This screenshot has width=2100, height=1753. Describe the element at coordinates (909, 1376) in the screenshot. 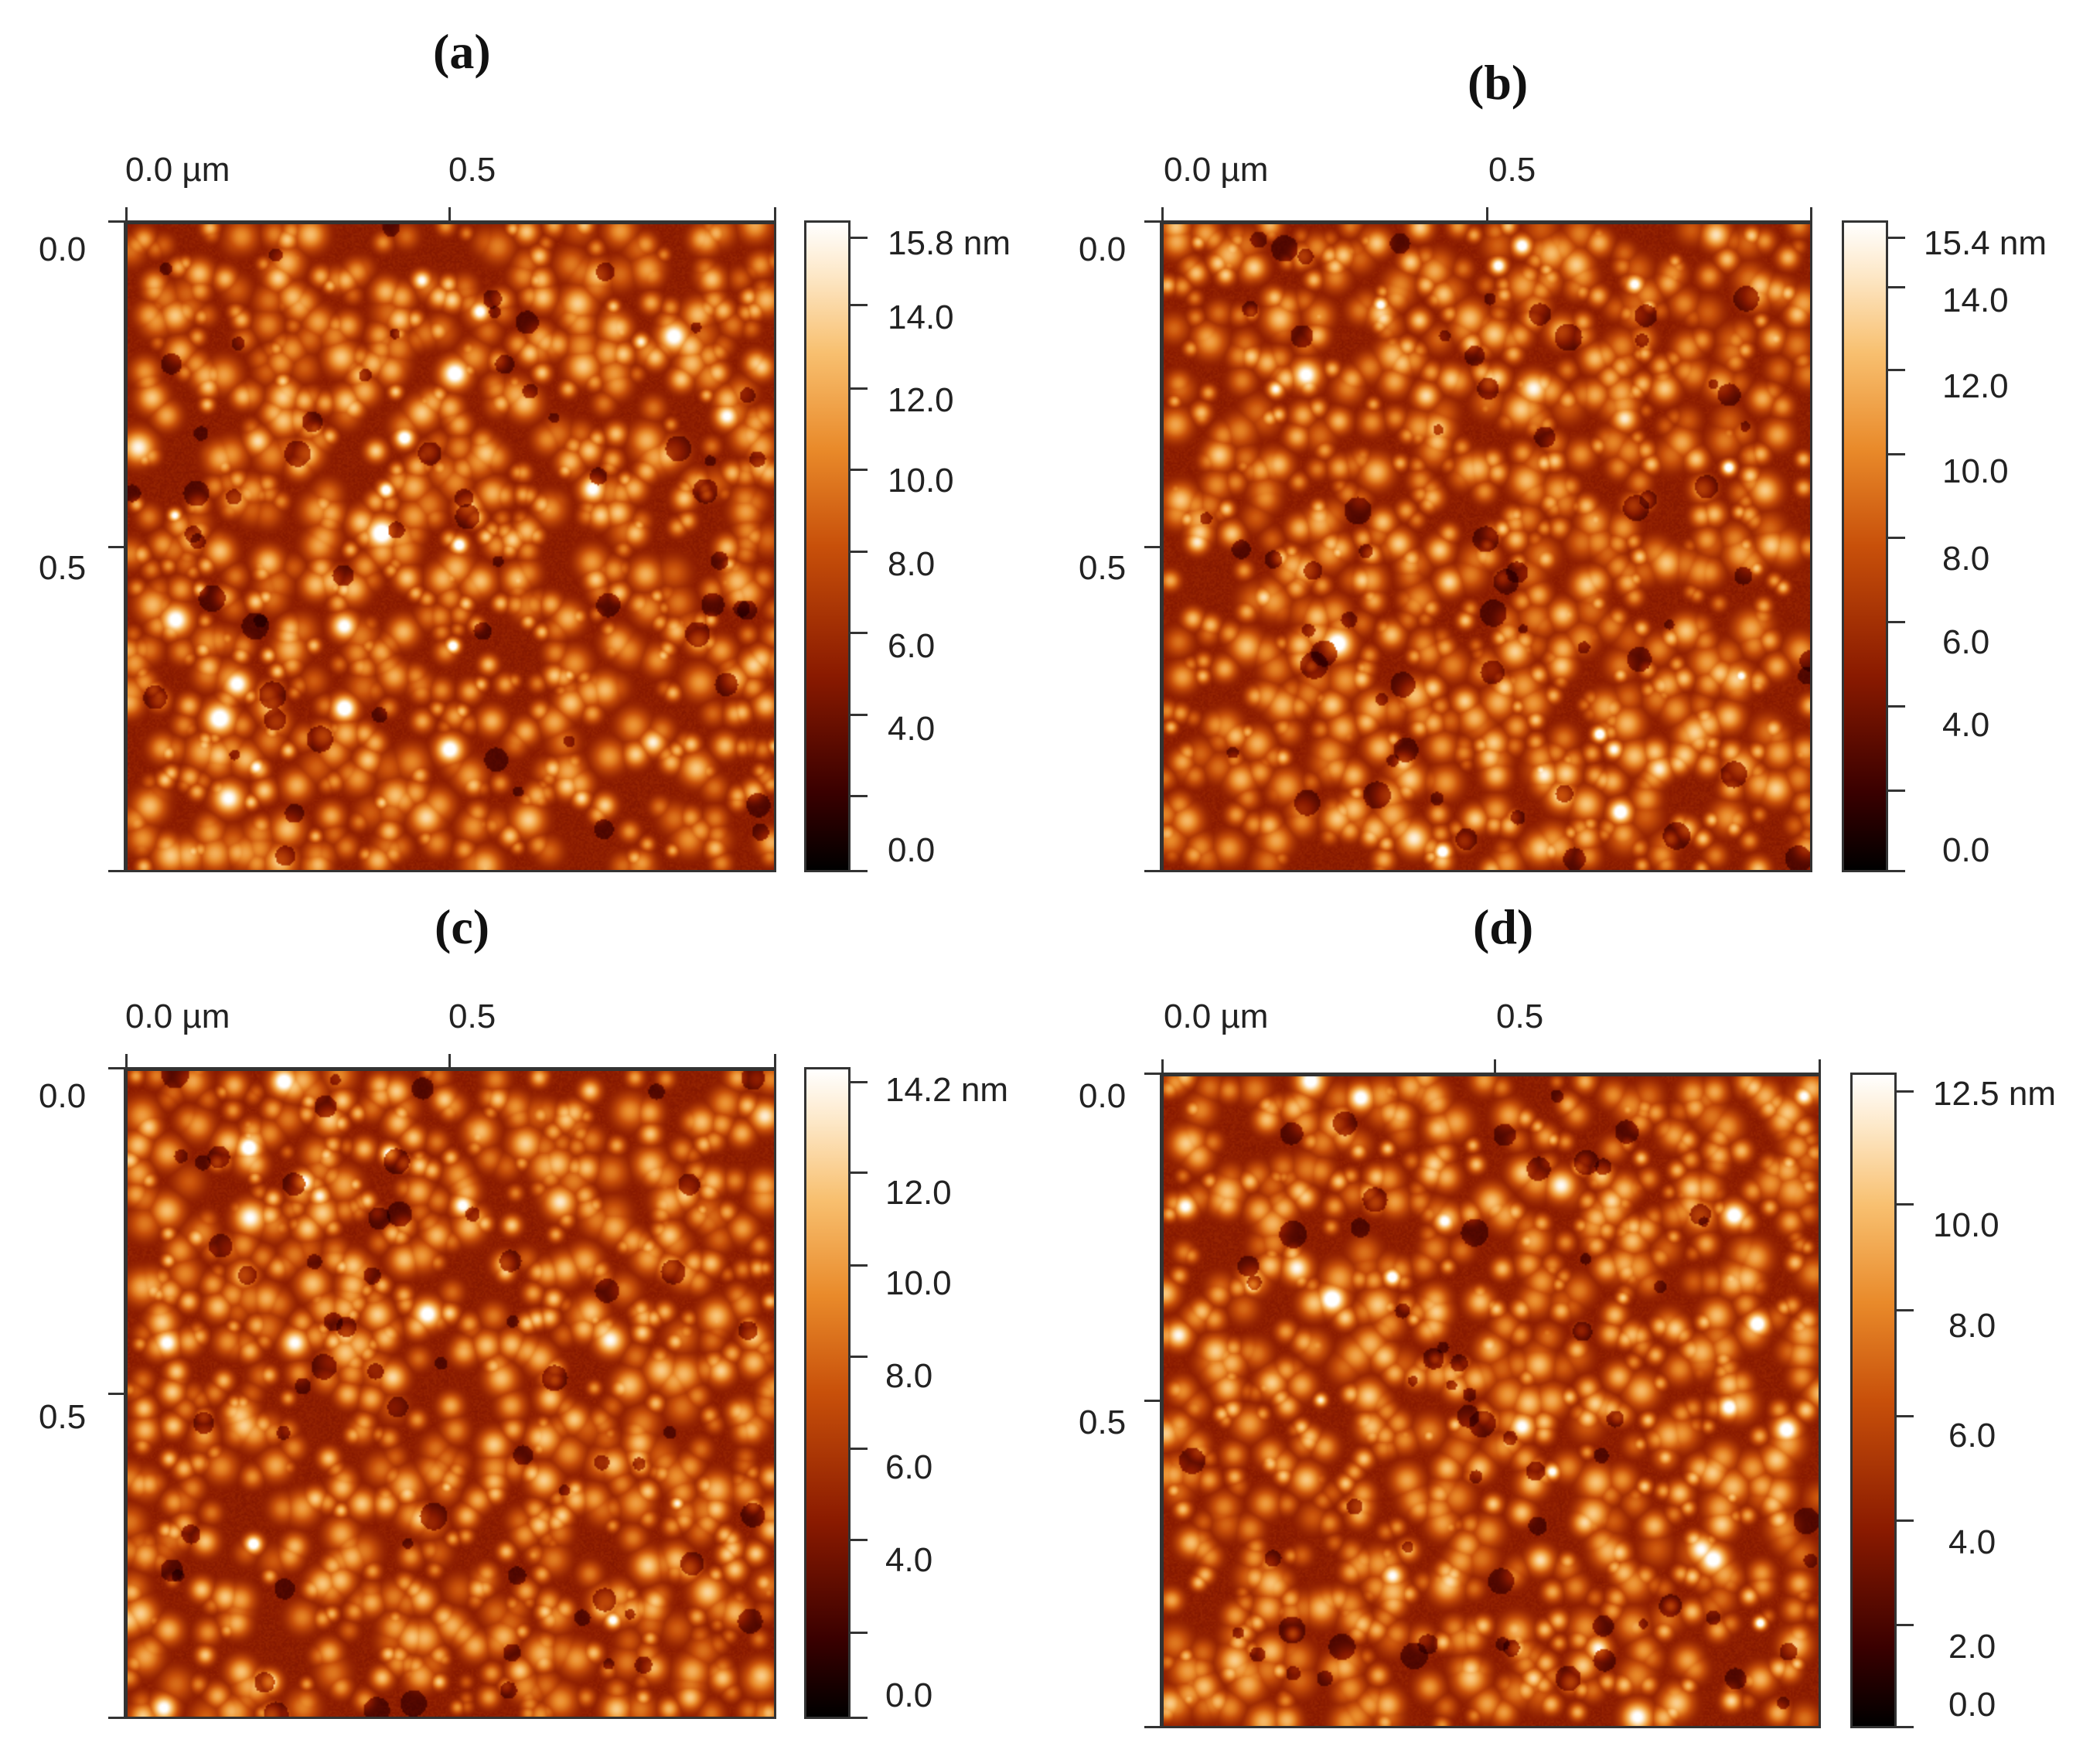

I see `colorbar-label-2: 8.0` at that location.